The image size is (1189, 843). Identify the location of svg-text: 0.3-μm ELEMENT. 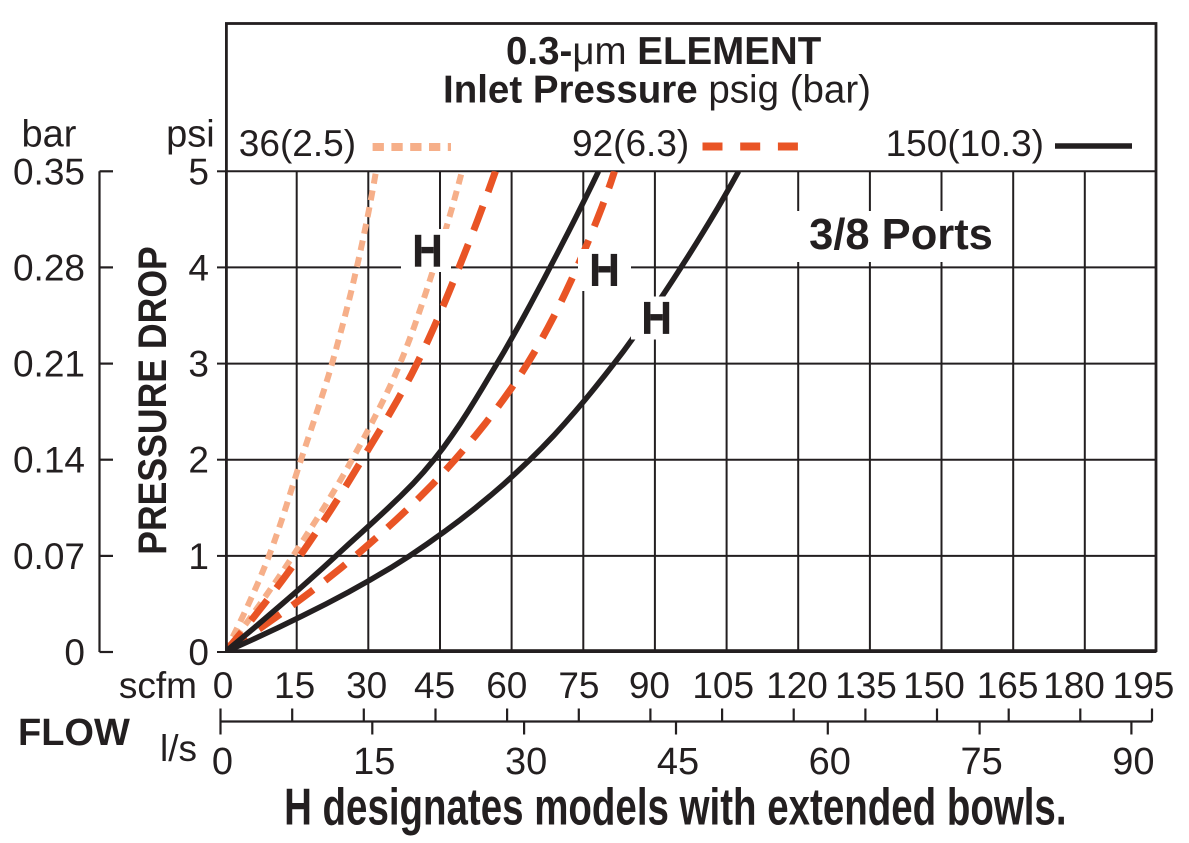
(664, 51).